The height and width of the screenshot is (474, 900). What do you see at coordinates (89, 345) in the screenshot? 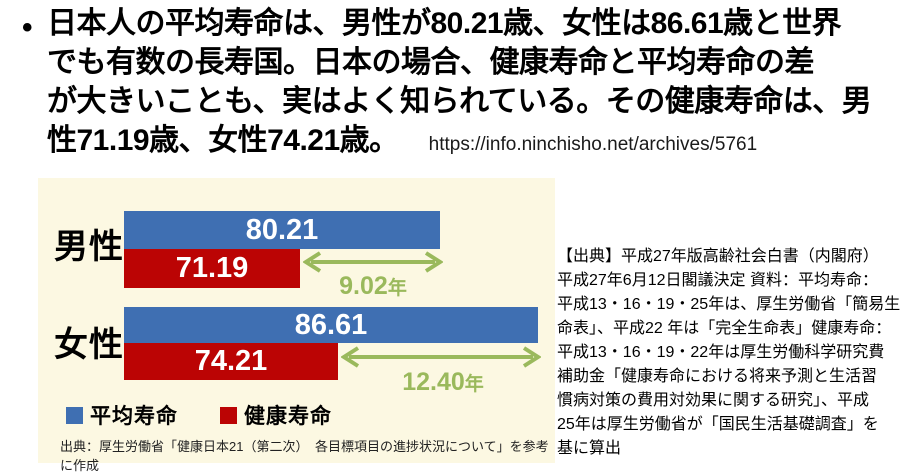
I see `category-label-female: 女性` at bounding box center [89, 345].